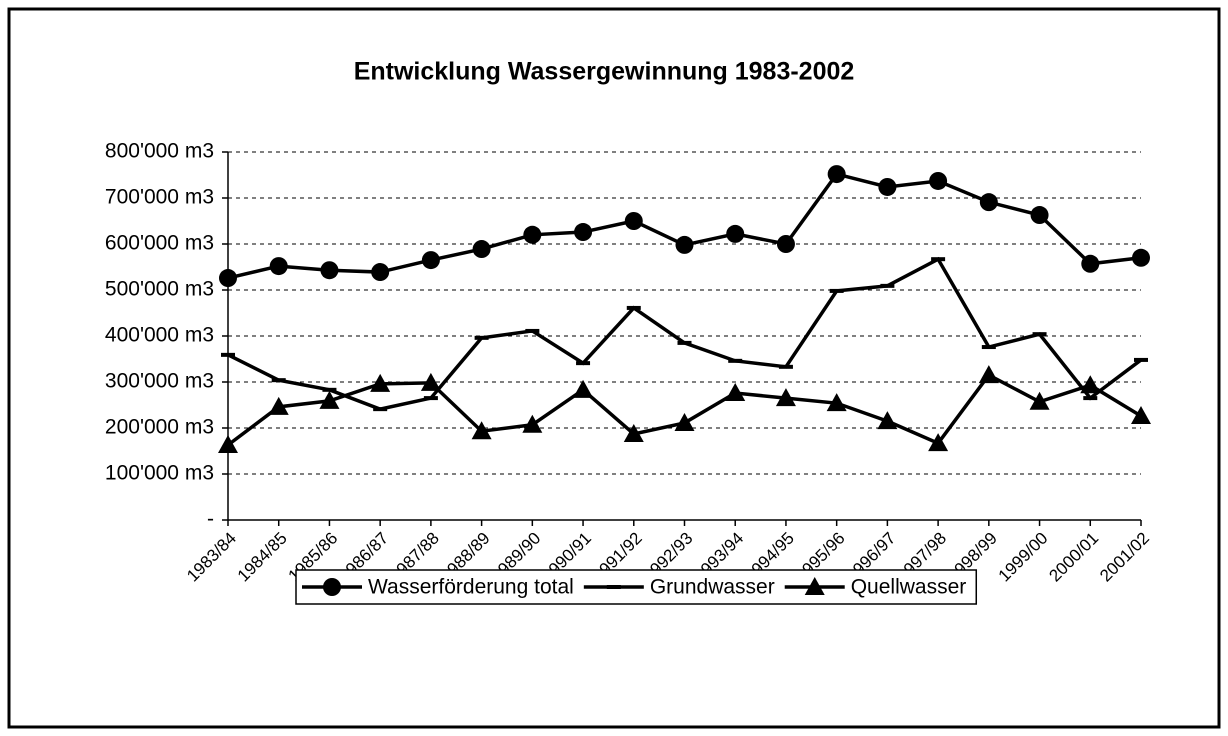  I want to click on chart-title: Entwicklung Wassergewinnung 1983-2002, so click(604, 72).